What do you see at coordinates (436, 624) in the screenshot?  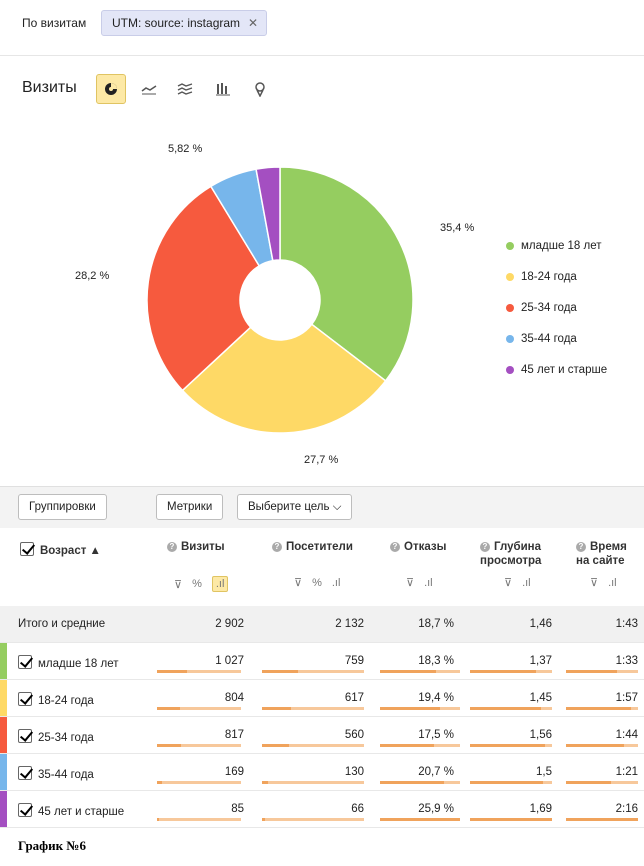 I see `cell-value: 18,7 %` at bounding box center [436, 624].